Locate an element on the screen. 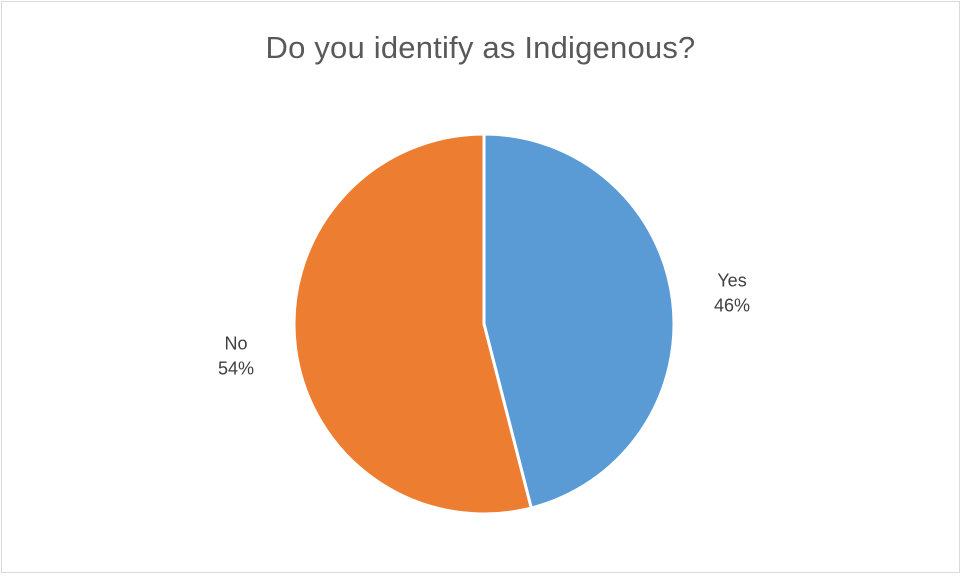  slice-category-label-yes: Yes is located at coordinates (731, 281).